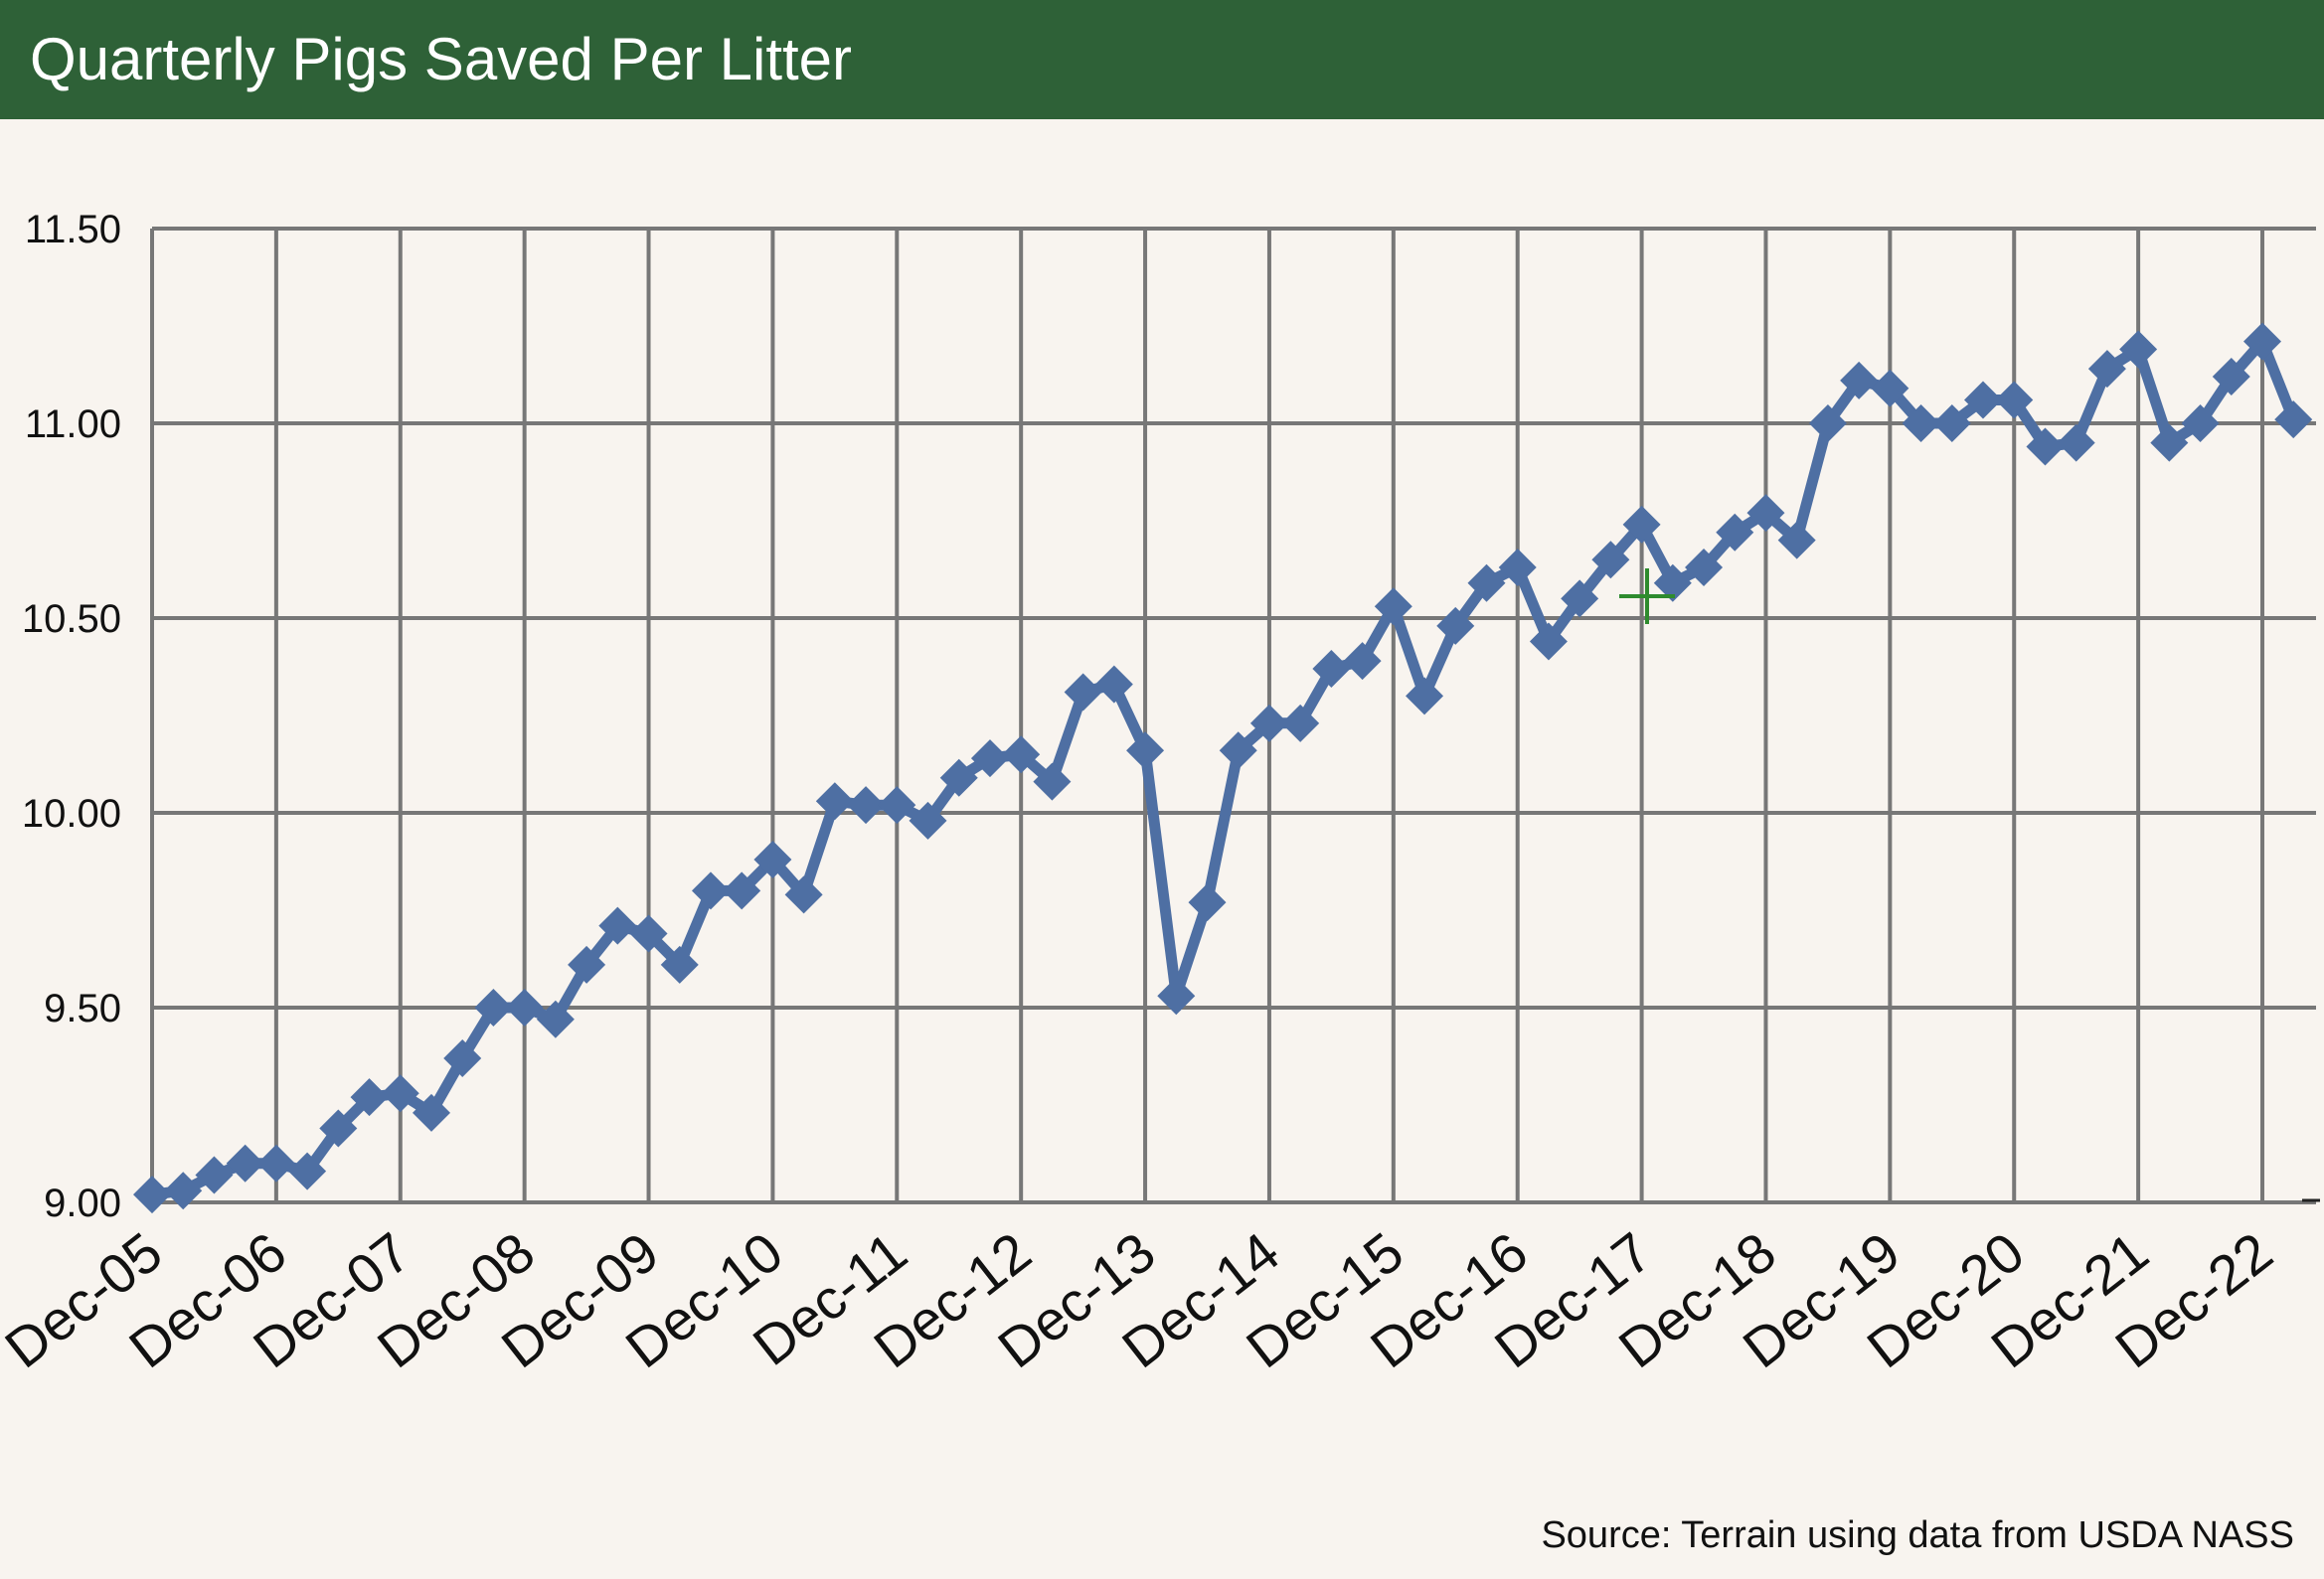 The image size is (2324, 1579). I want to click on chart-header: Quarterly Pigs Saved Per Litter, so click(1162, 60).